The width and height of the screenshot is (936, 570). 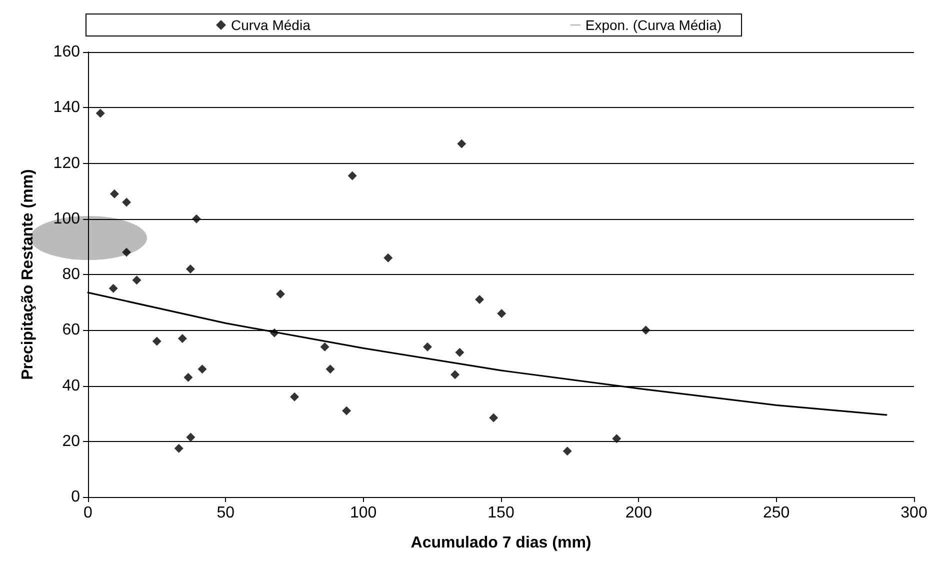 I want to click on x-axis-title: Acumulado 7 dias (mm), so click(x=501, y=543).